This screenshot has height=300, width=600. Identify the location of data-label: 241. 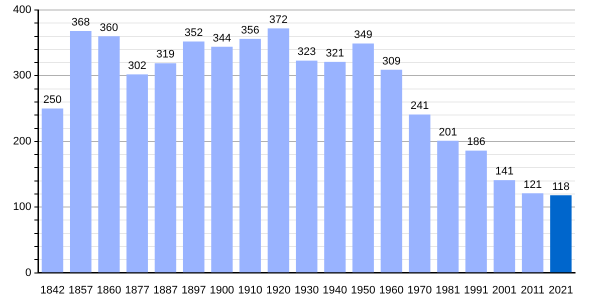
(419, 106).